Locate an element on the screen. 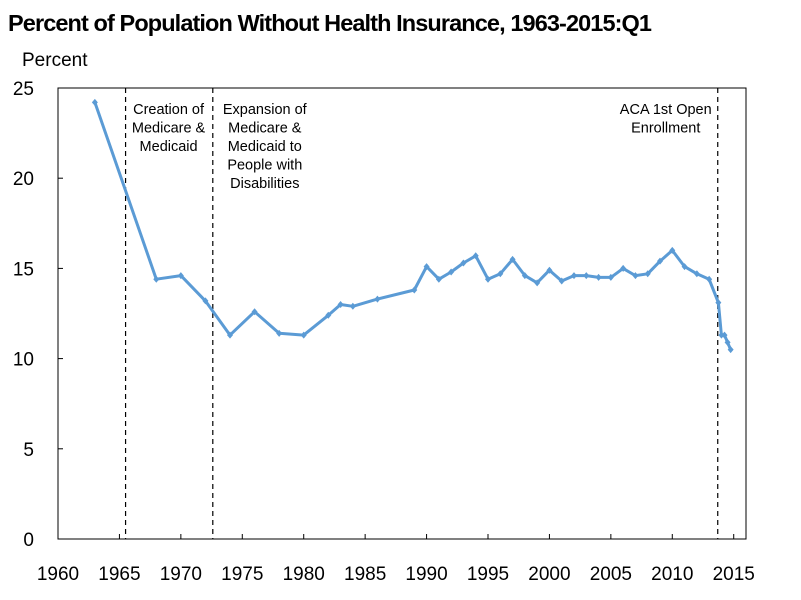 This screenshot has width=801, height=600. annotation-text: Enrollment is located at coordinates (665, 129).